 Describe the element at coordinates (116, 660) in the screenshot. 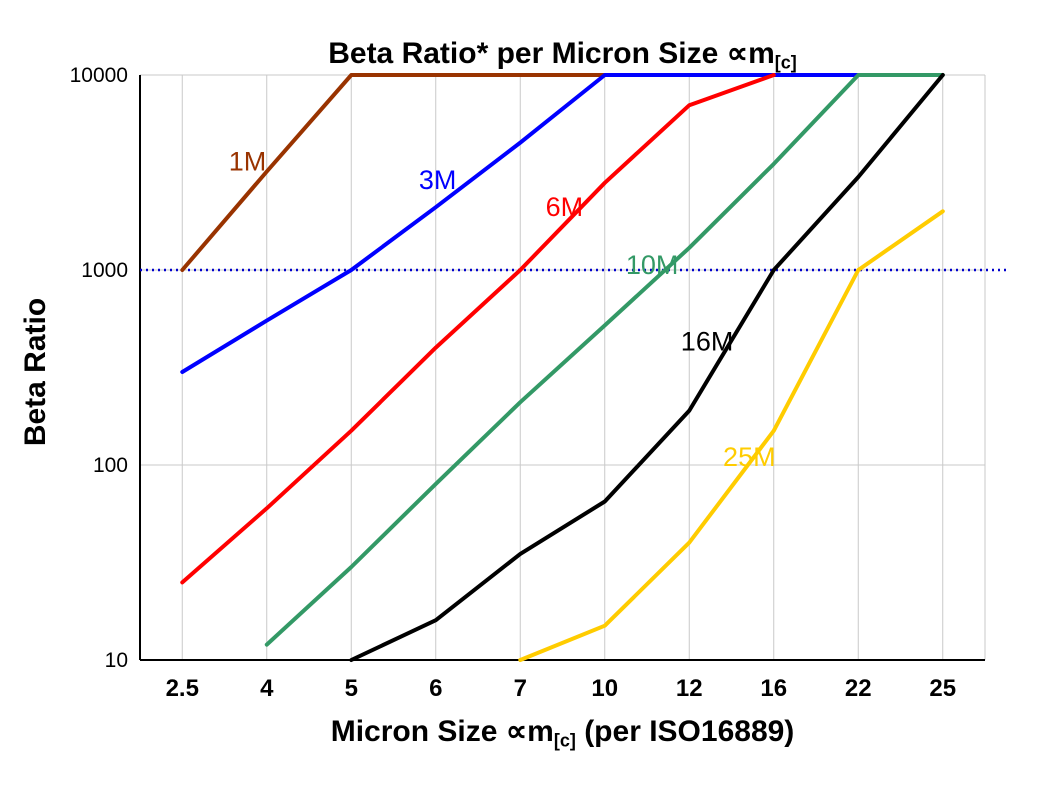

I see `y-tick-label: 10` at that location.